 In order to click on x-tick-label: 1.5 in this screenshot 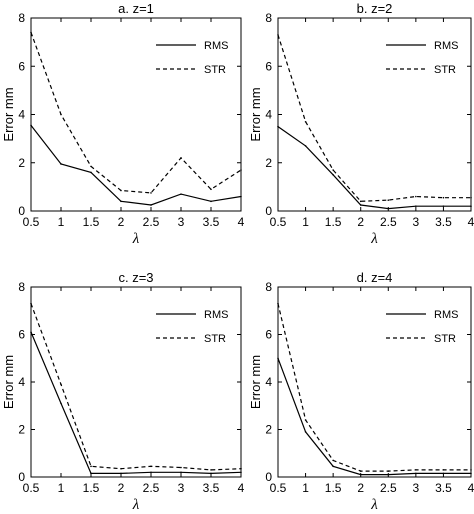, I will do `click(91, 222)`.